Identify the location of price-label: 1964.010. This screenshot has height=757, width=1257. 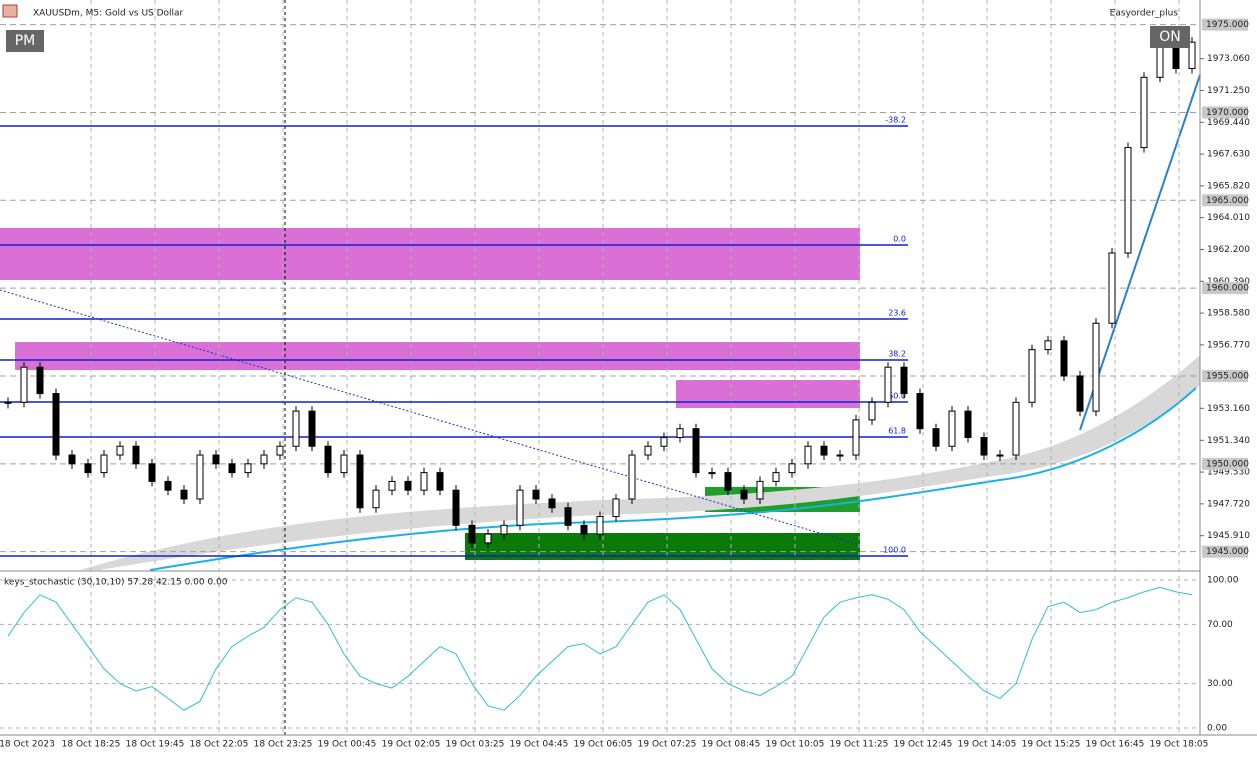
(1228, 218).